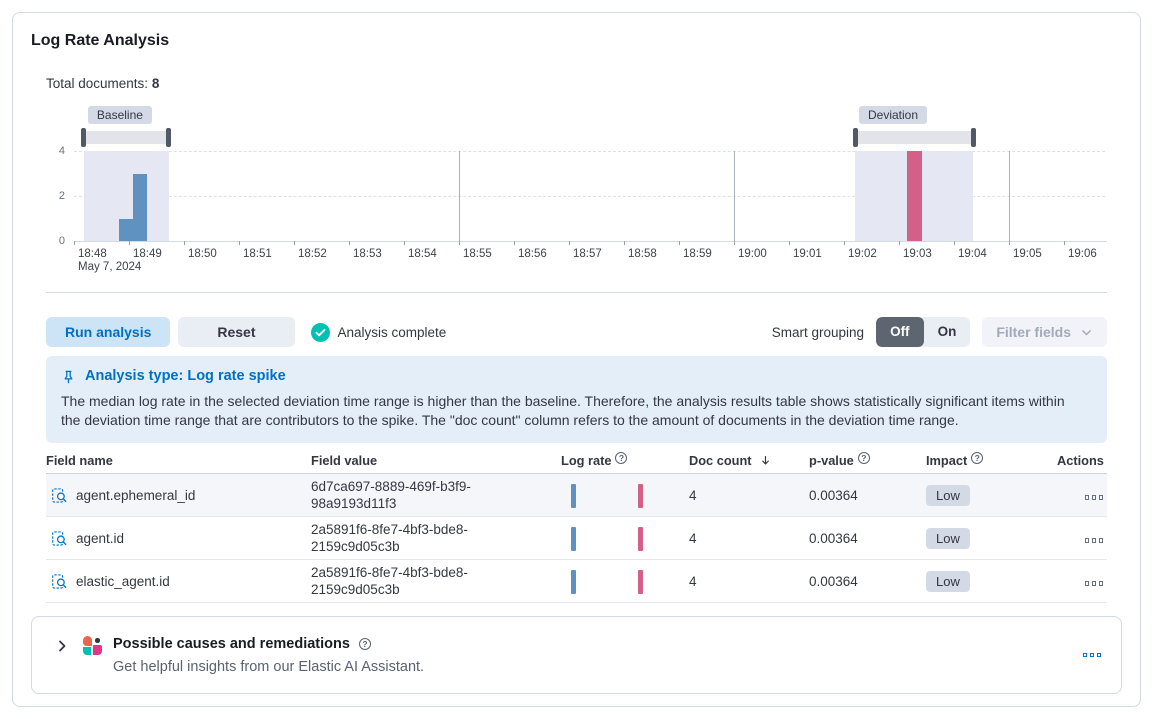  I want to click on smart-grouping-toggle: Off On, so click(923, 332).